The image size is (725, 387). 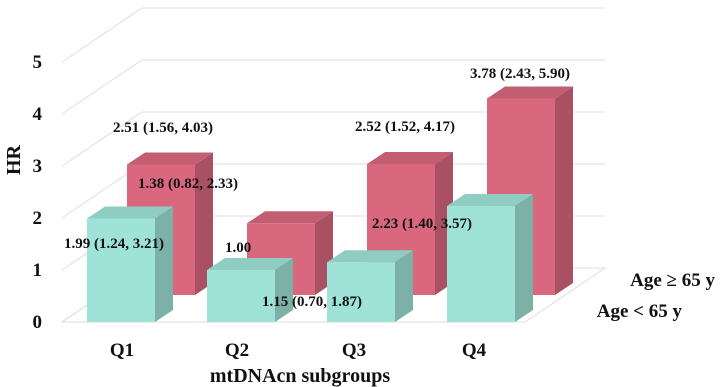 What do you see at coordinates (656, 296) in the screenshot?
I see `series-depth-labels: Age < 65 y Age ≥ 65 y` at bounding box center [656, 296].